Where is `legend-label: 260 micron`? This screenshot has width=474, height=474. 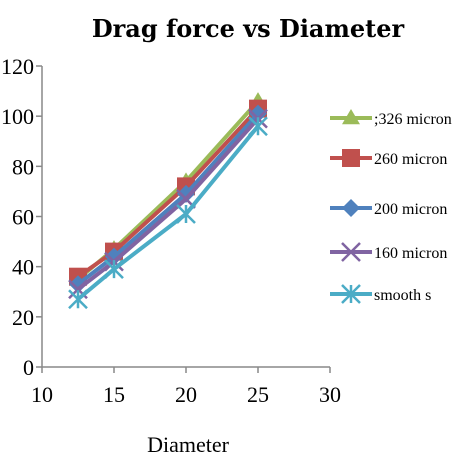
legend-label: 260 micron is located at coordinates (410, 159).